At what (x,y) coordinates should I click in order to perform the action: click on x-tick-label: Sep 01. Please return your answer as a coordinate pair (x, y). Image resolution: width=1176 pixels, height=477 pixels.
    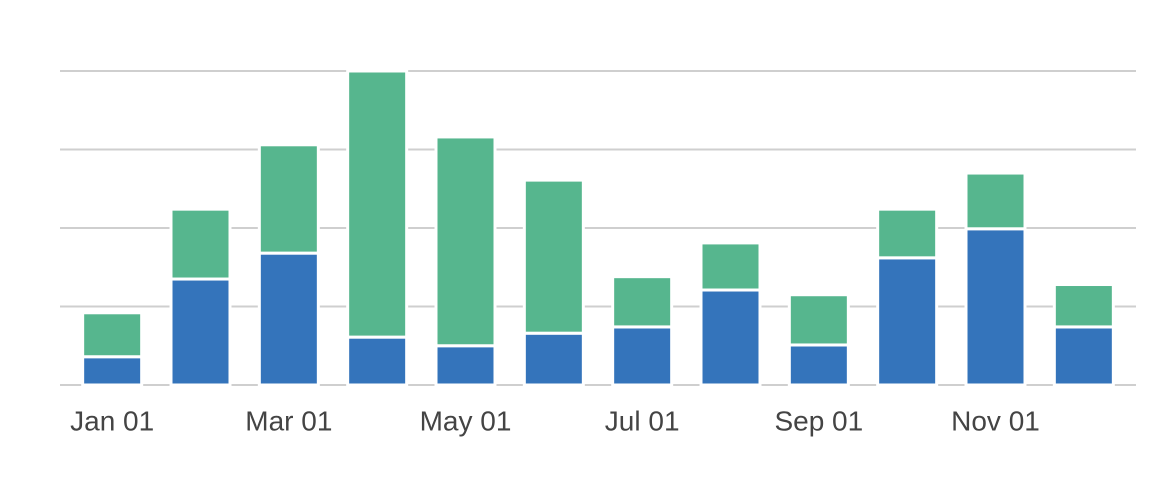
    Looking at the image, I should click on (818, 420).